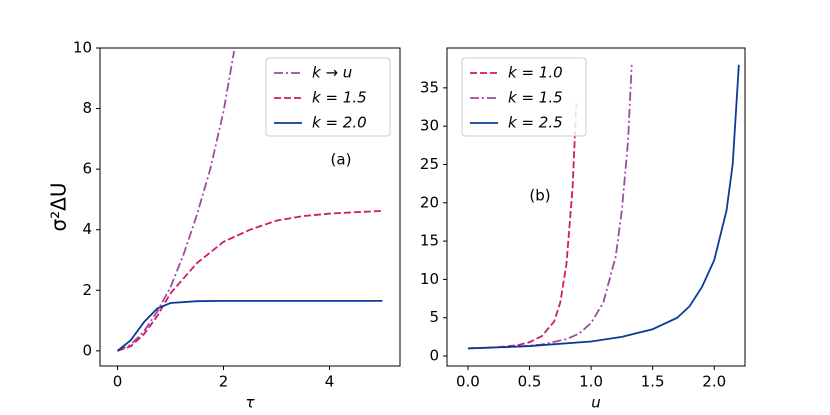 This screenshot has width=830, height=415. What do you see at coordinates (330, 382) in the screenshot?
I see `x-tick-label: 4` at bounding box center [330, 382].